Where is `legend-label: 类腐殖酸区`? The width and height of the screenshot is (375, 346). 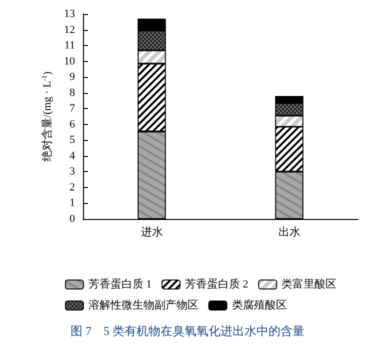 legend-label: 类腐殖酸区 is located at coordinates (259, 305).